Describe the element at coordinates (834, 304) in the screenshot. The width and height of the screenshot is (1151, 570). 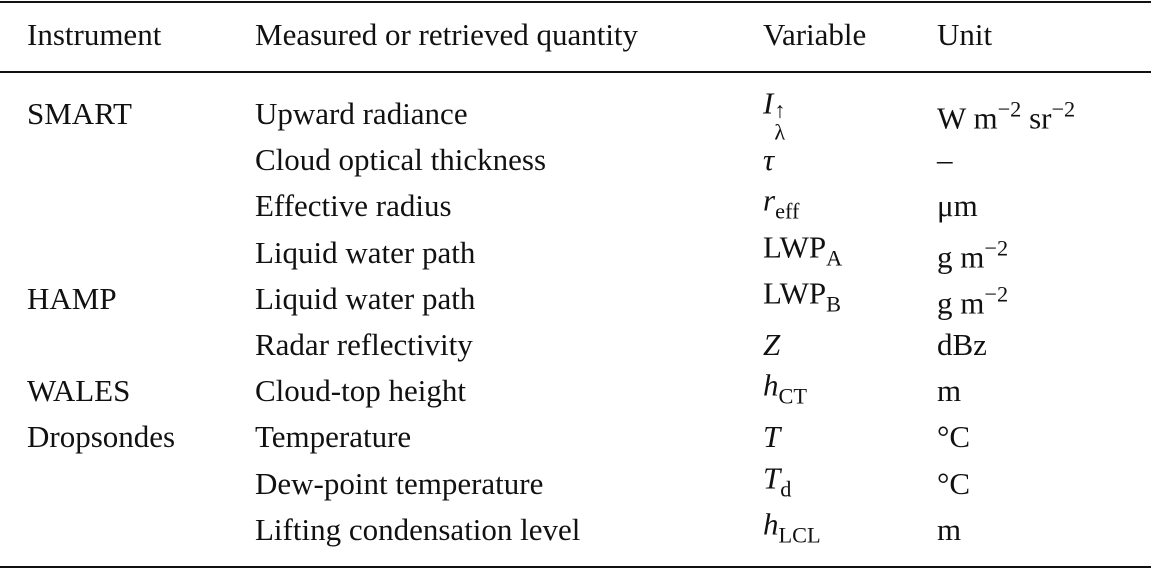
I see `variable-sub: B` at that location.